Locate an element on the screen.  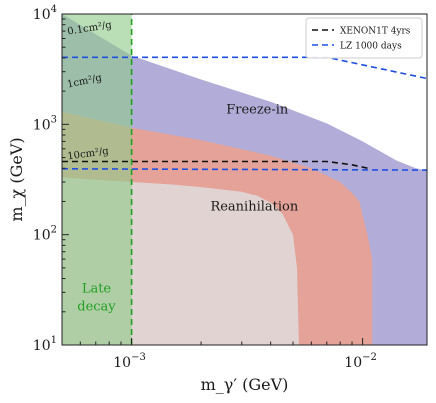
annotation-reanihilation: Reanihilation is located at coordinates (254, 207).